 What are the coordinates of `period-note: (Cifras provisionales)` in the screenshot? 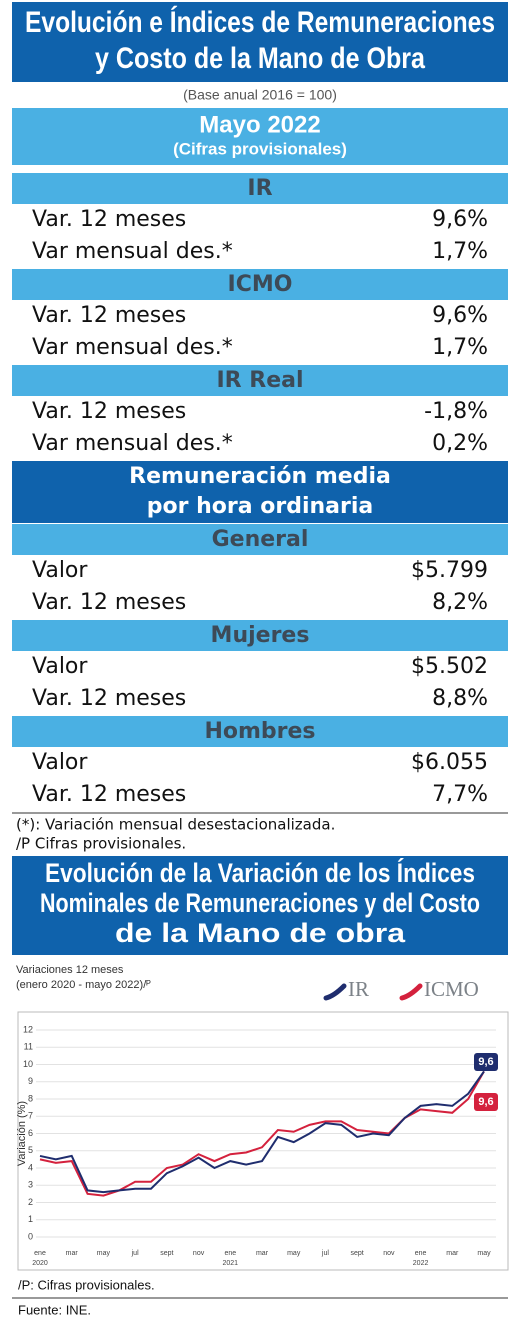 It's located at (260, 148).